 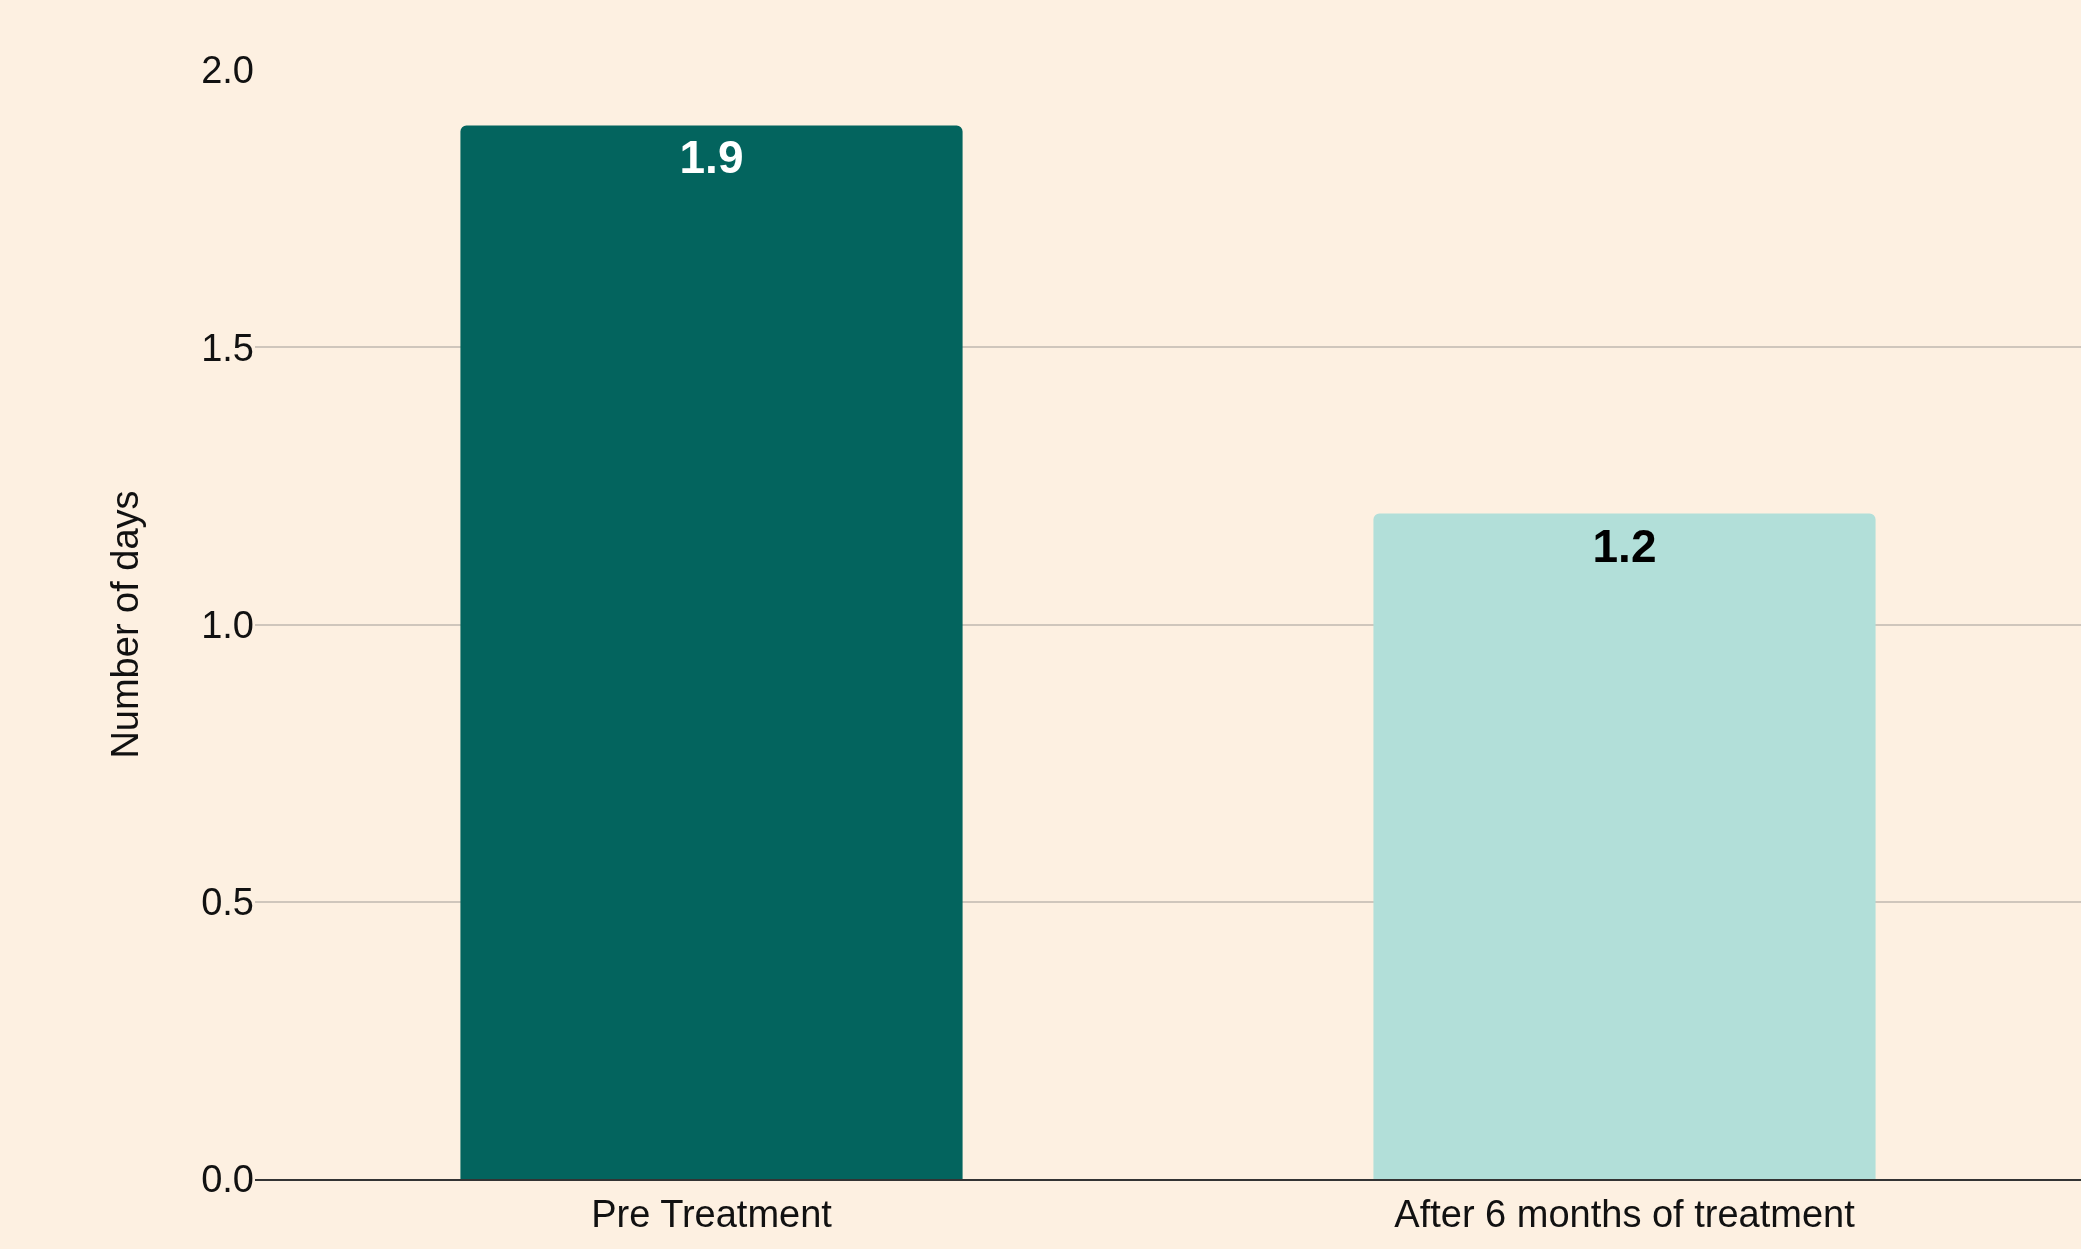 What do you see at coordinates (227, 1179) in the screenshot?
I see `y-tick-label: 0.0` at bounding box center [227, 1179].